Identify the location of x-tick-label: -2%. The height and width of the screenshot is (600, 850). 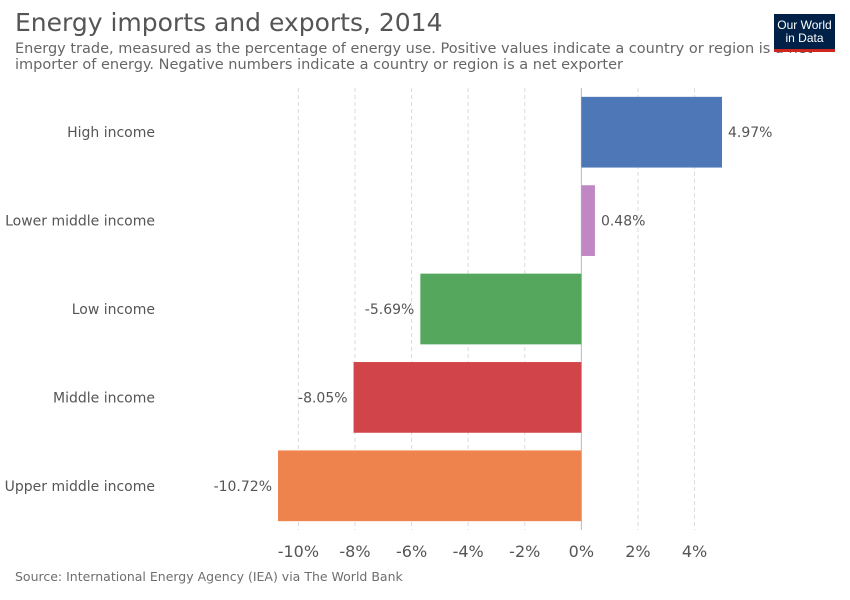
(524, 551).